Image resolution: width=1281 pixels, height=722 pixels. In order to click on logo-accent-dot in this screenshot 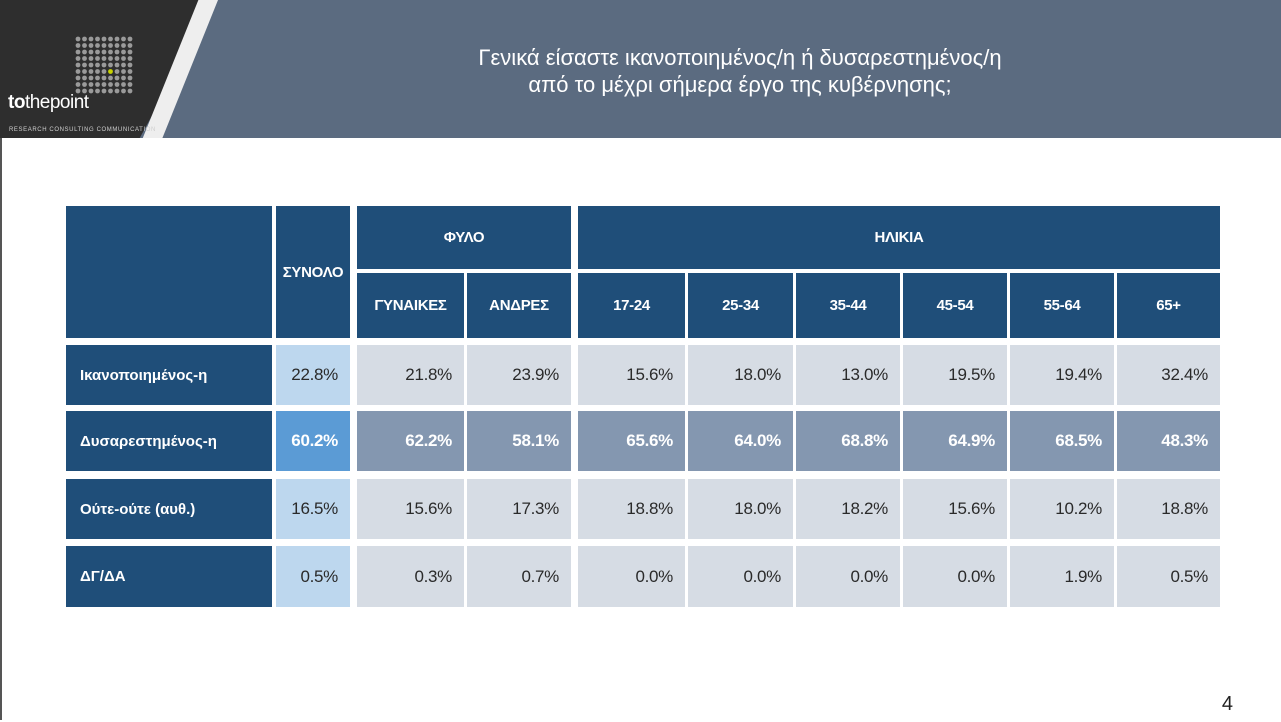, I will do `click(110, 71)`.